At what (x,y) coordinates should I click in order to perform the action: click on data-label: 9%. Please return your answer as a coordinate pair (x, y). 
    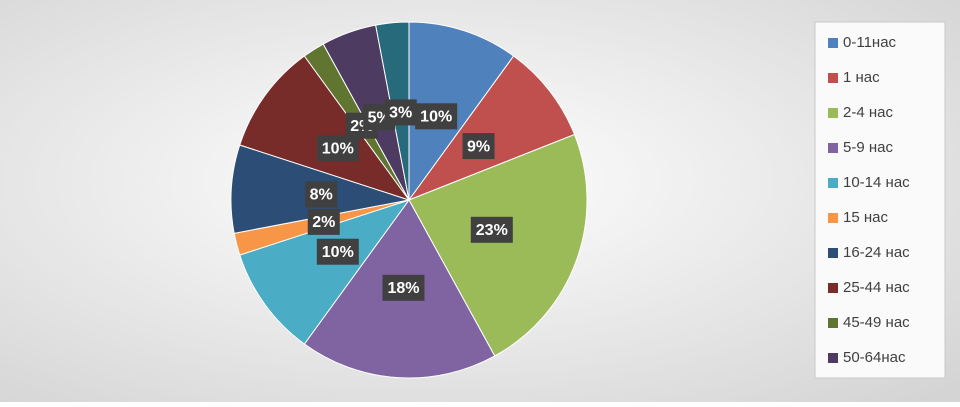
    Looking at the image, I should click on (478, 146).